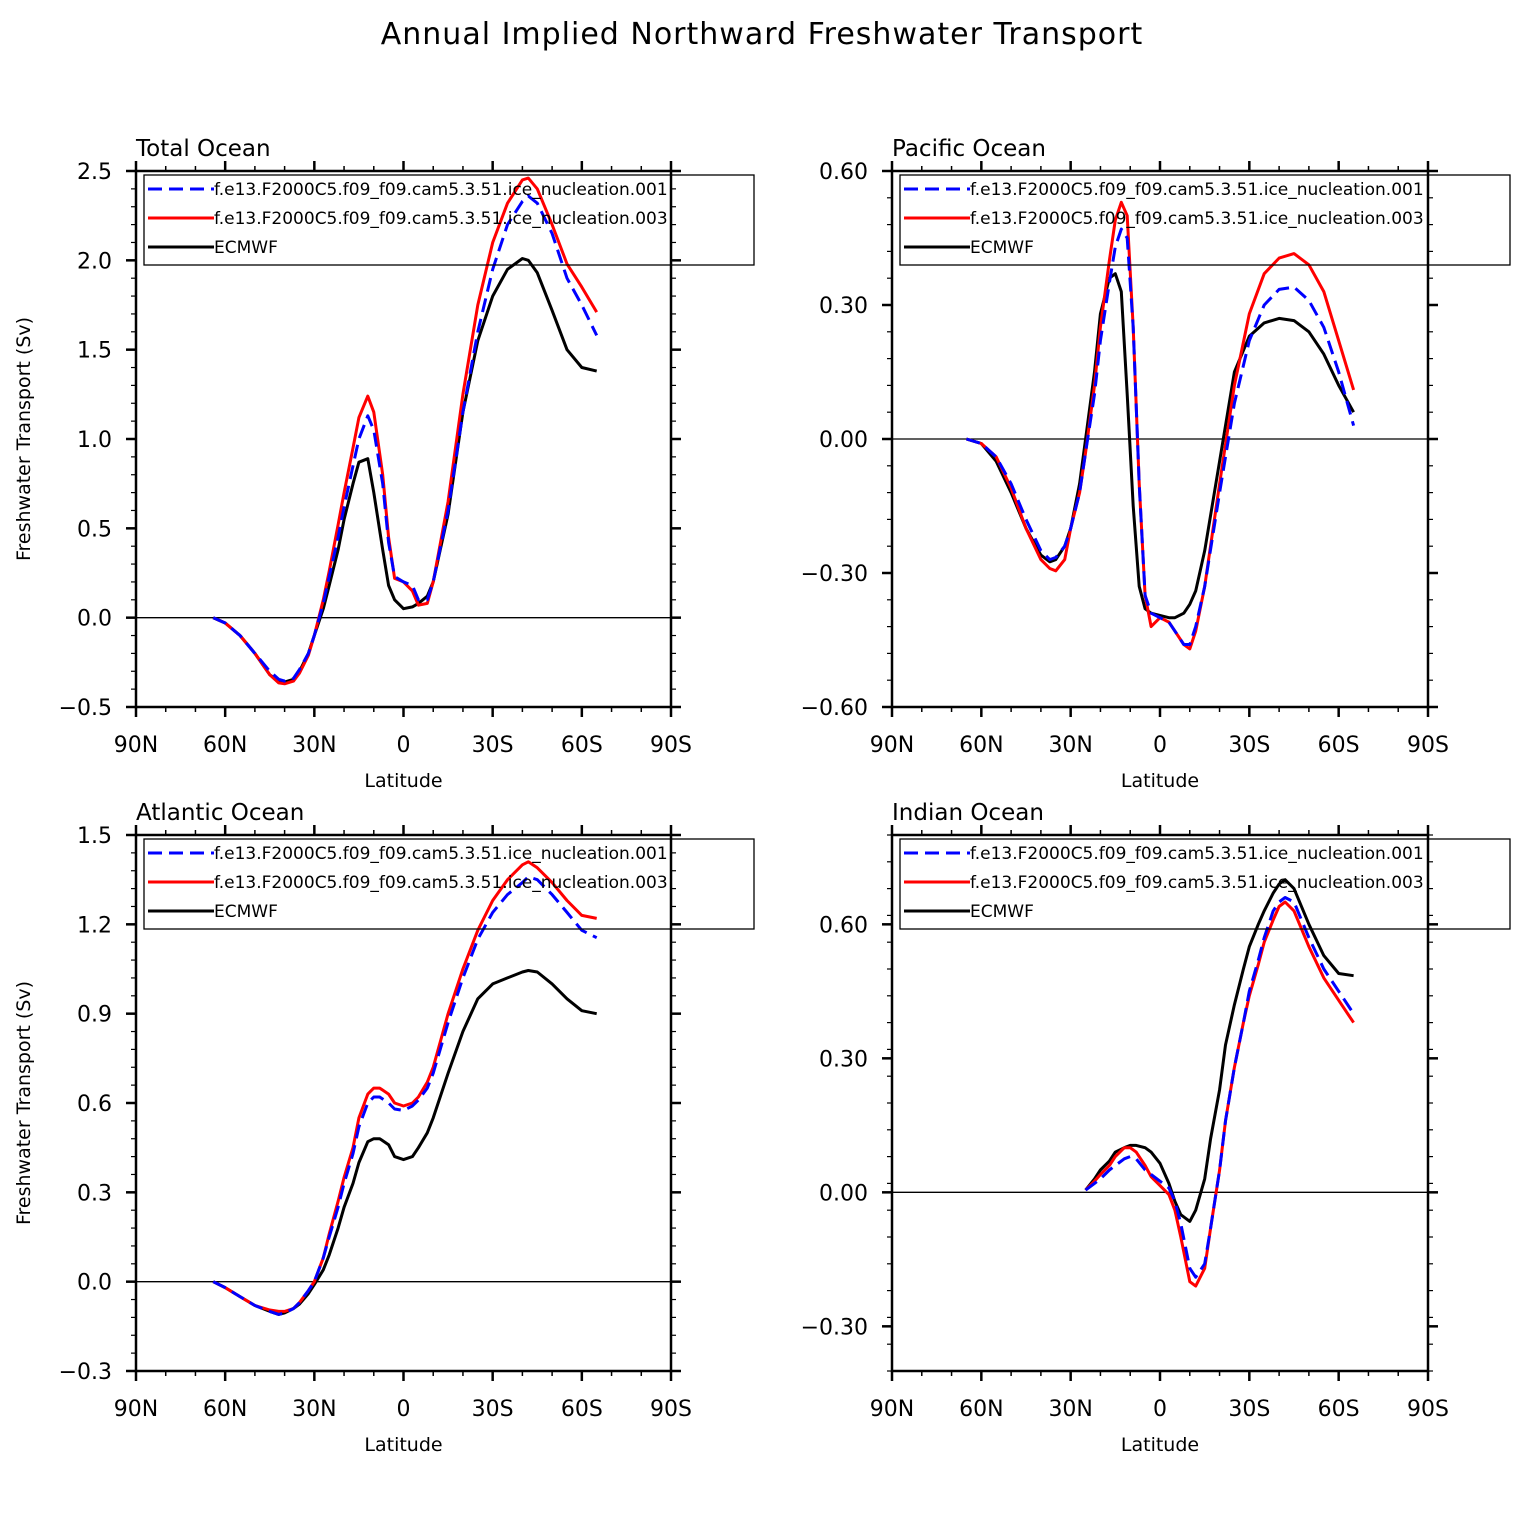  Describe the element at coordinates (94, 172) in the screenshot. I see `y-tick-label: 2.5` at that location.